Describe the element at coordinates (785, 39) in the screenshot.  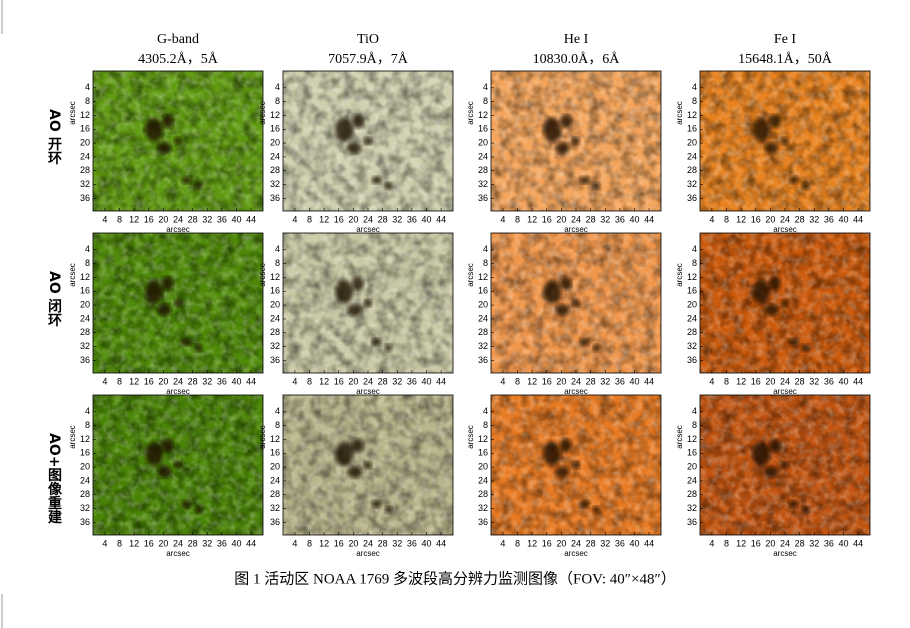
I see `column-title: Fe I` at that location.